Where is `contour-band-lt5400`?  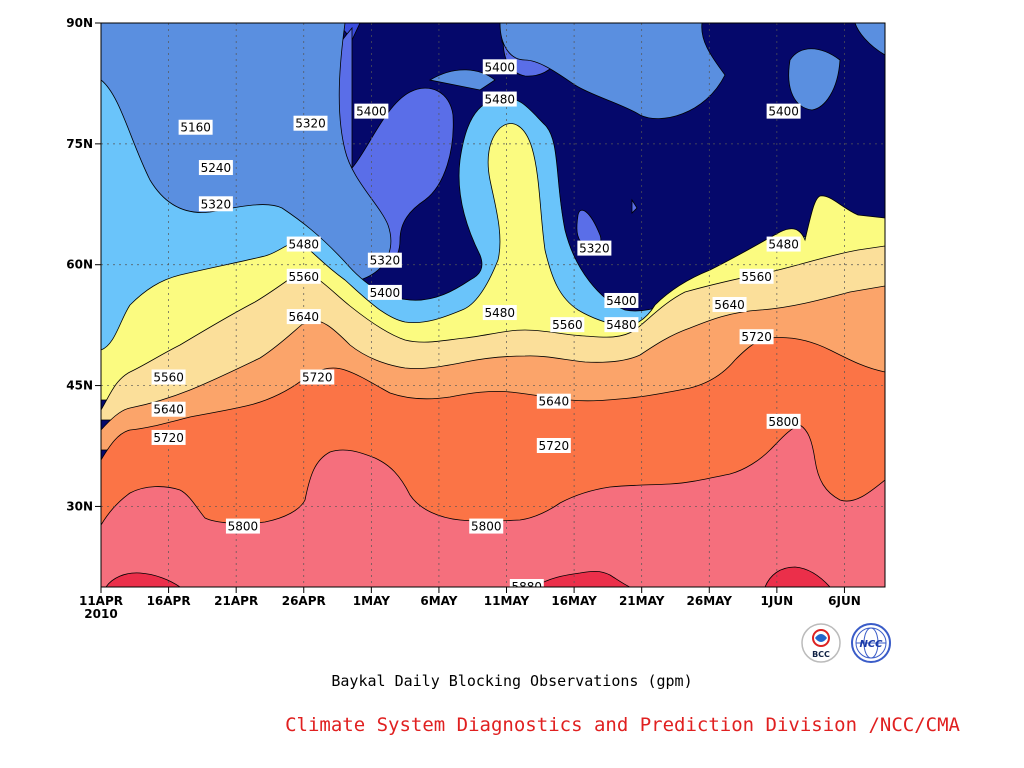
contour-band-lt5400 is located at coordinates (634, 206).